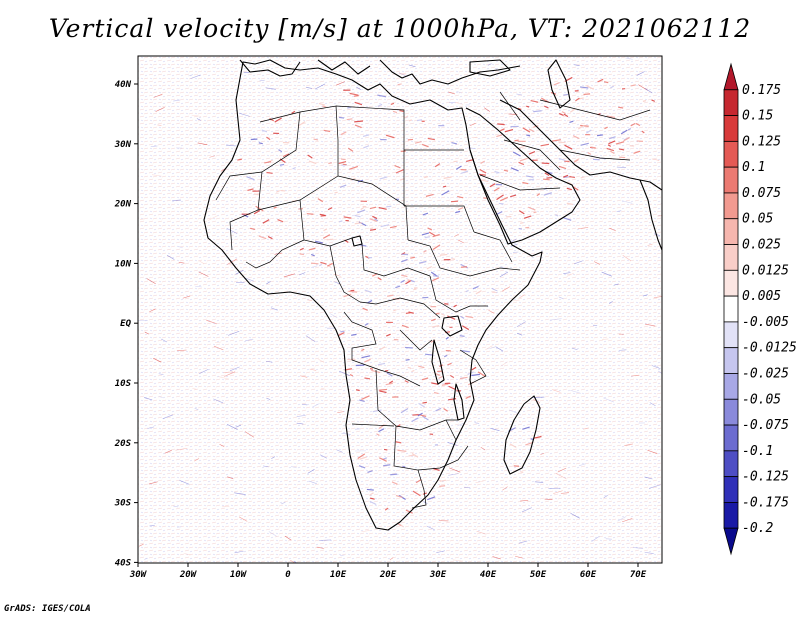  I want to click on arabia-coastline, so click(523, 176).